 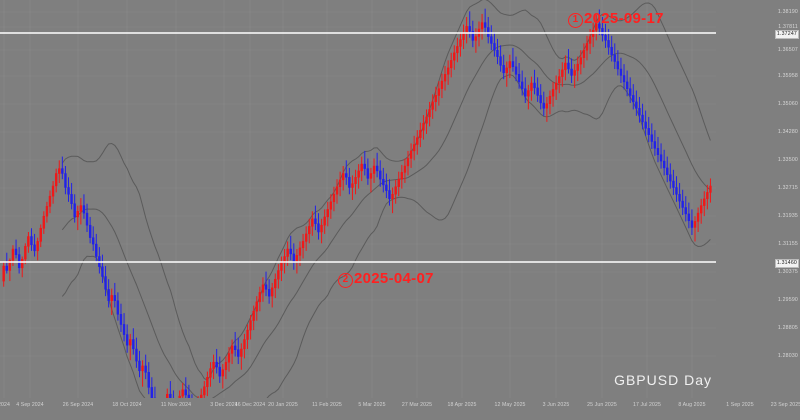 What do you see at coordinates (510, 405) in the screenshot?
I see `date-tick: 12 May 2025` at bounding box center [510, 405].